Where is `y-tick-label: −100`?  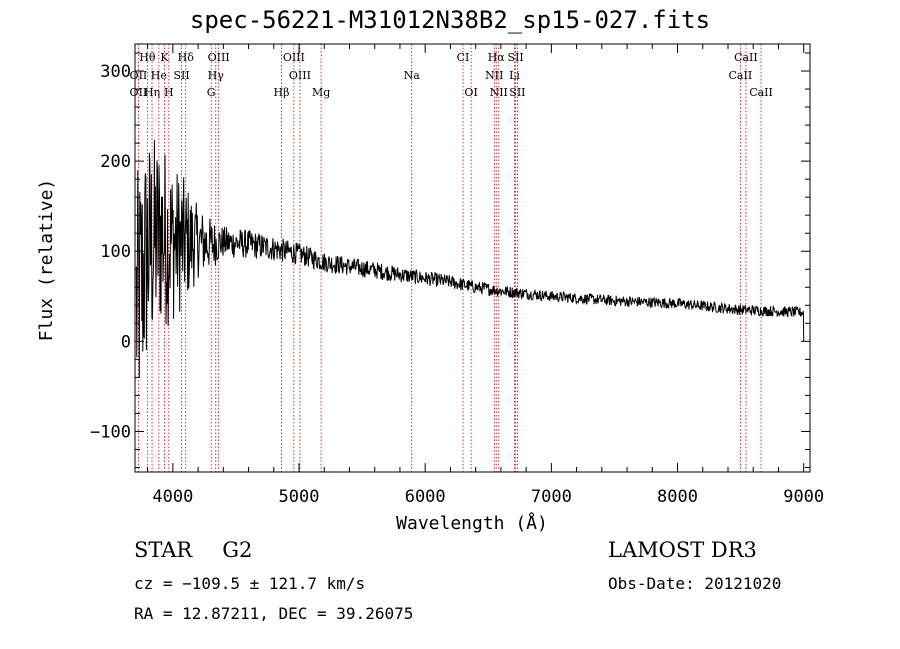
y-tick-label: −100 is located at coordinates (110, 432).